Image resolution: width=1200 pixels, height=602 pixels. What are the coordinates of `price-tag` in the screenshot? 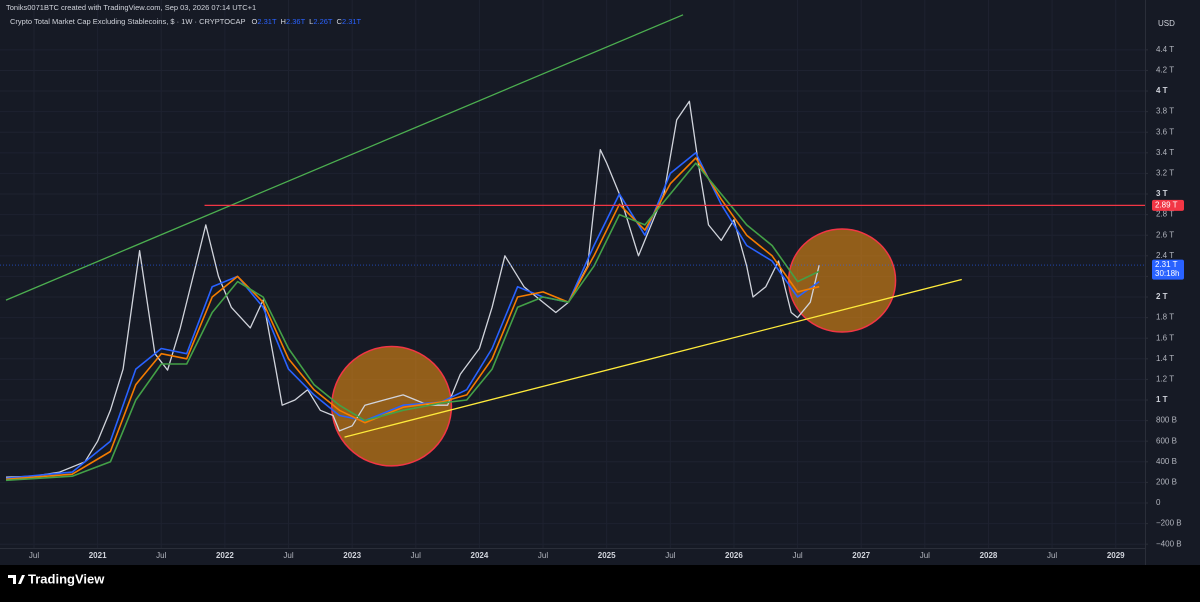 It's located at (1168, 205).